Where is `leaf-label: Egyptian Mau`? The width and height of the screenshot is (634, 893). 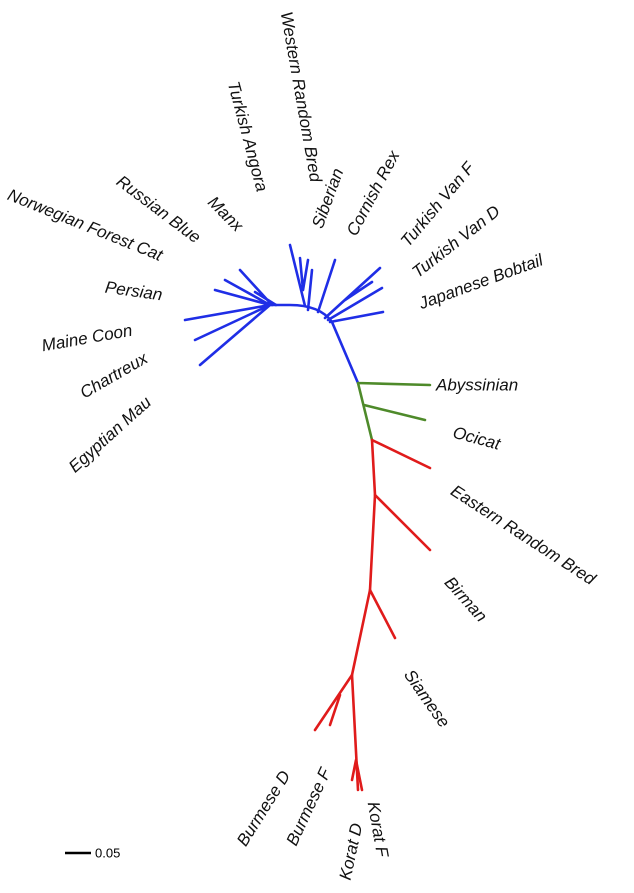
leaf-label: Egyptian Mau is located at coordinates (110, 434).